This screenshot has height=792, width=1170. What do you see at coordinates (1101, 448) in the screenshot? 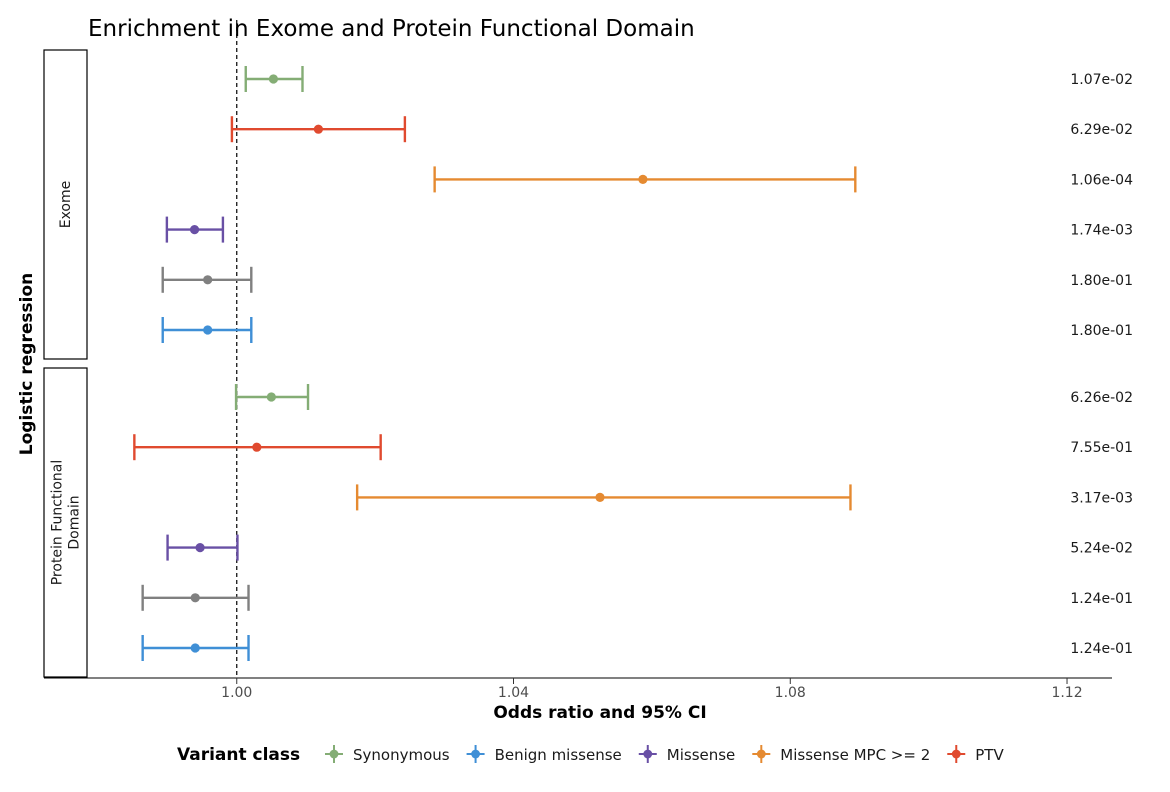
I see `p-value-label: 7.55e-01` at bounding box center [1101, 448].